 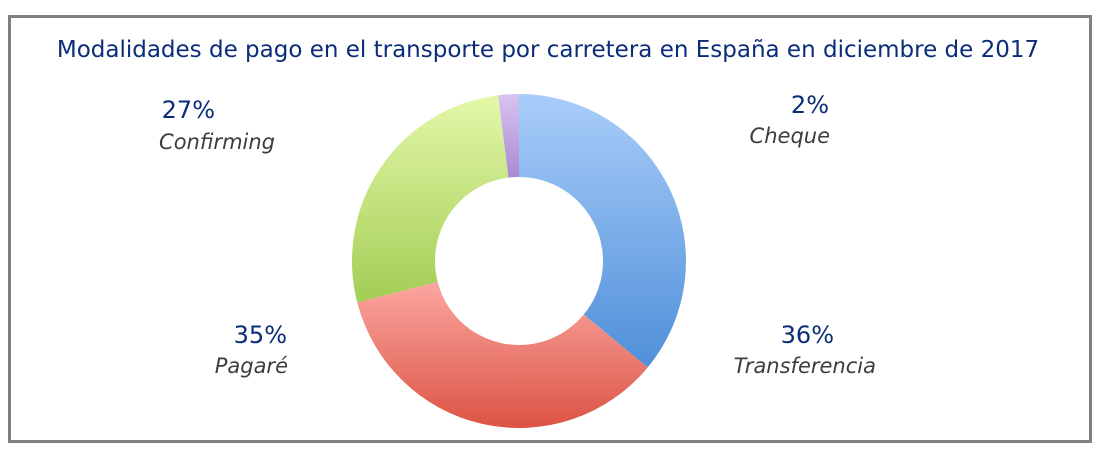 What do you see at coordinates (188, 110) in the screenshot?
I see `data-label-confirming-value: 27%` at bounding box center [188, 110].